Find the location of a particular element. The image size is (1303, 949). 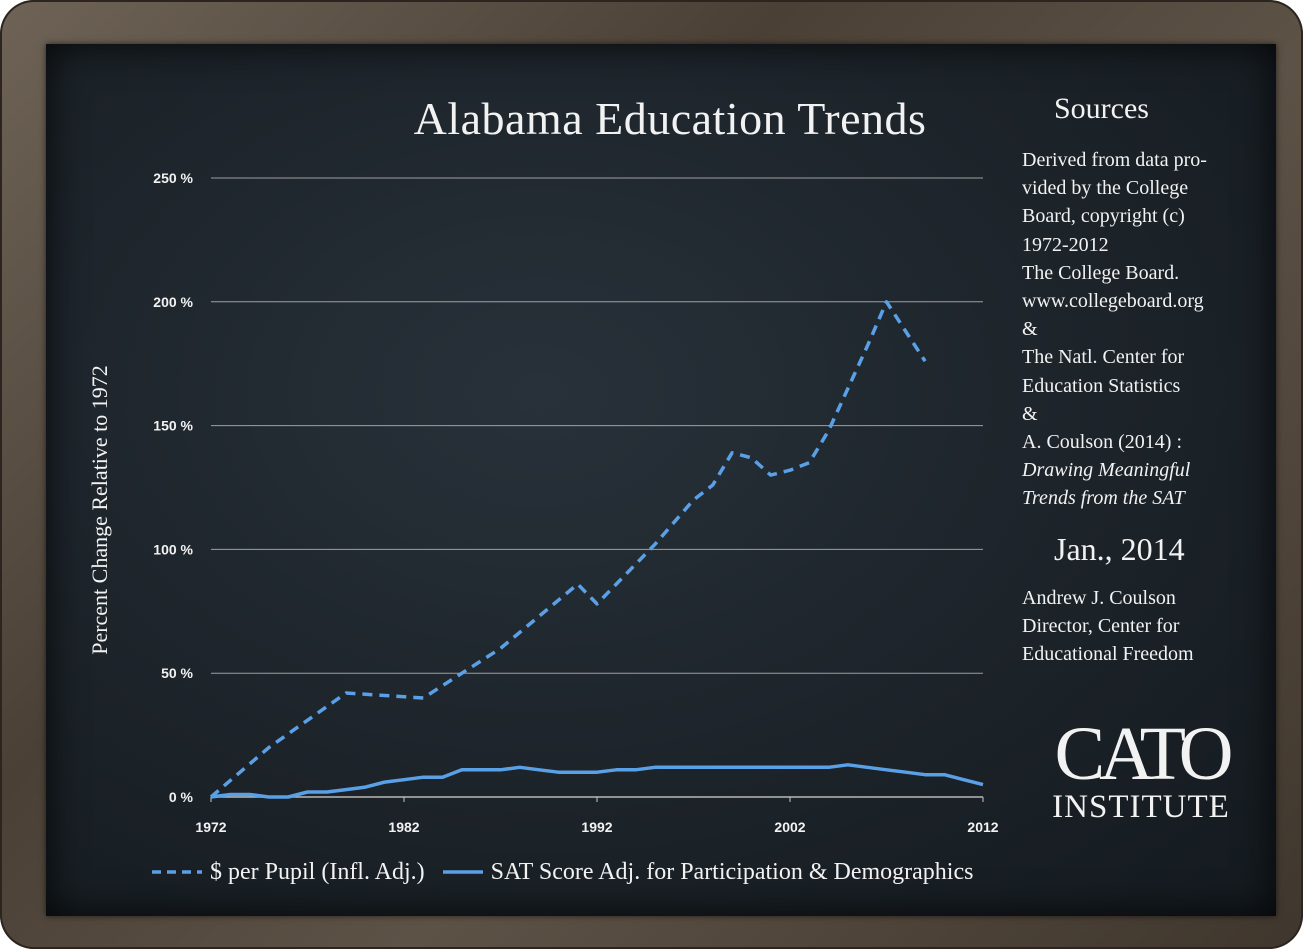

source-line: www.collegeboard.org is located at coordinates (1113, 301).